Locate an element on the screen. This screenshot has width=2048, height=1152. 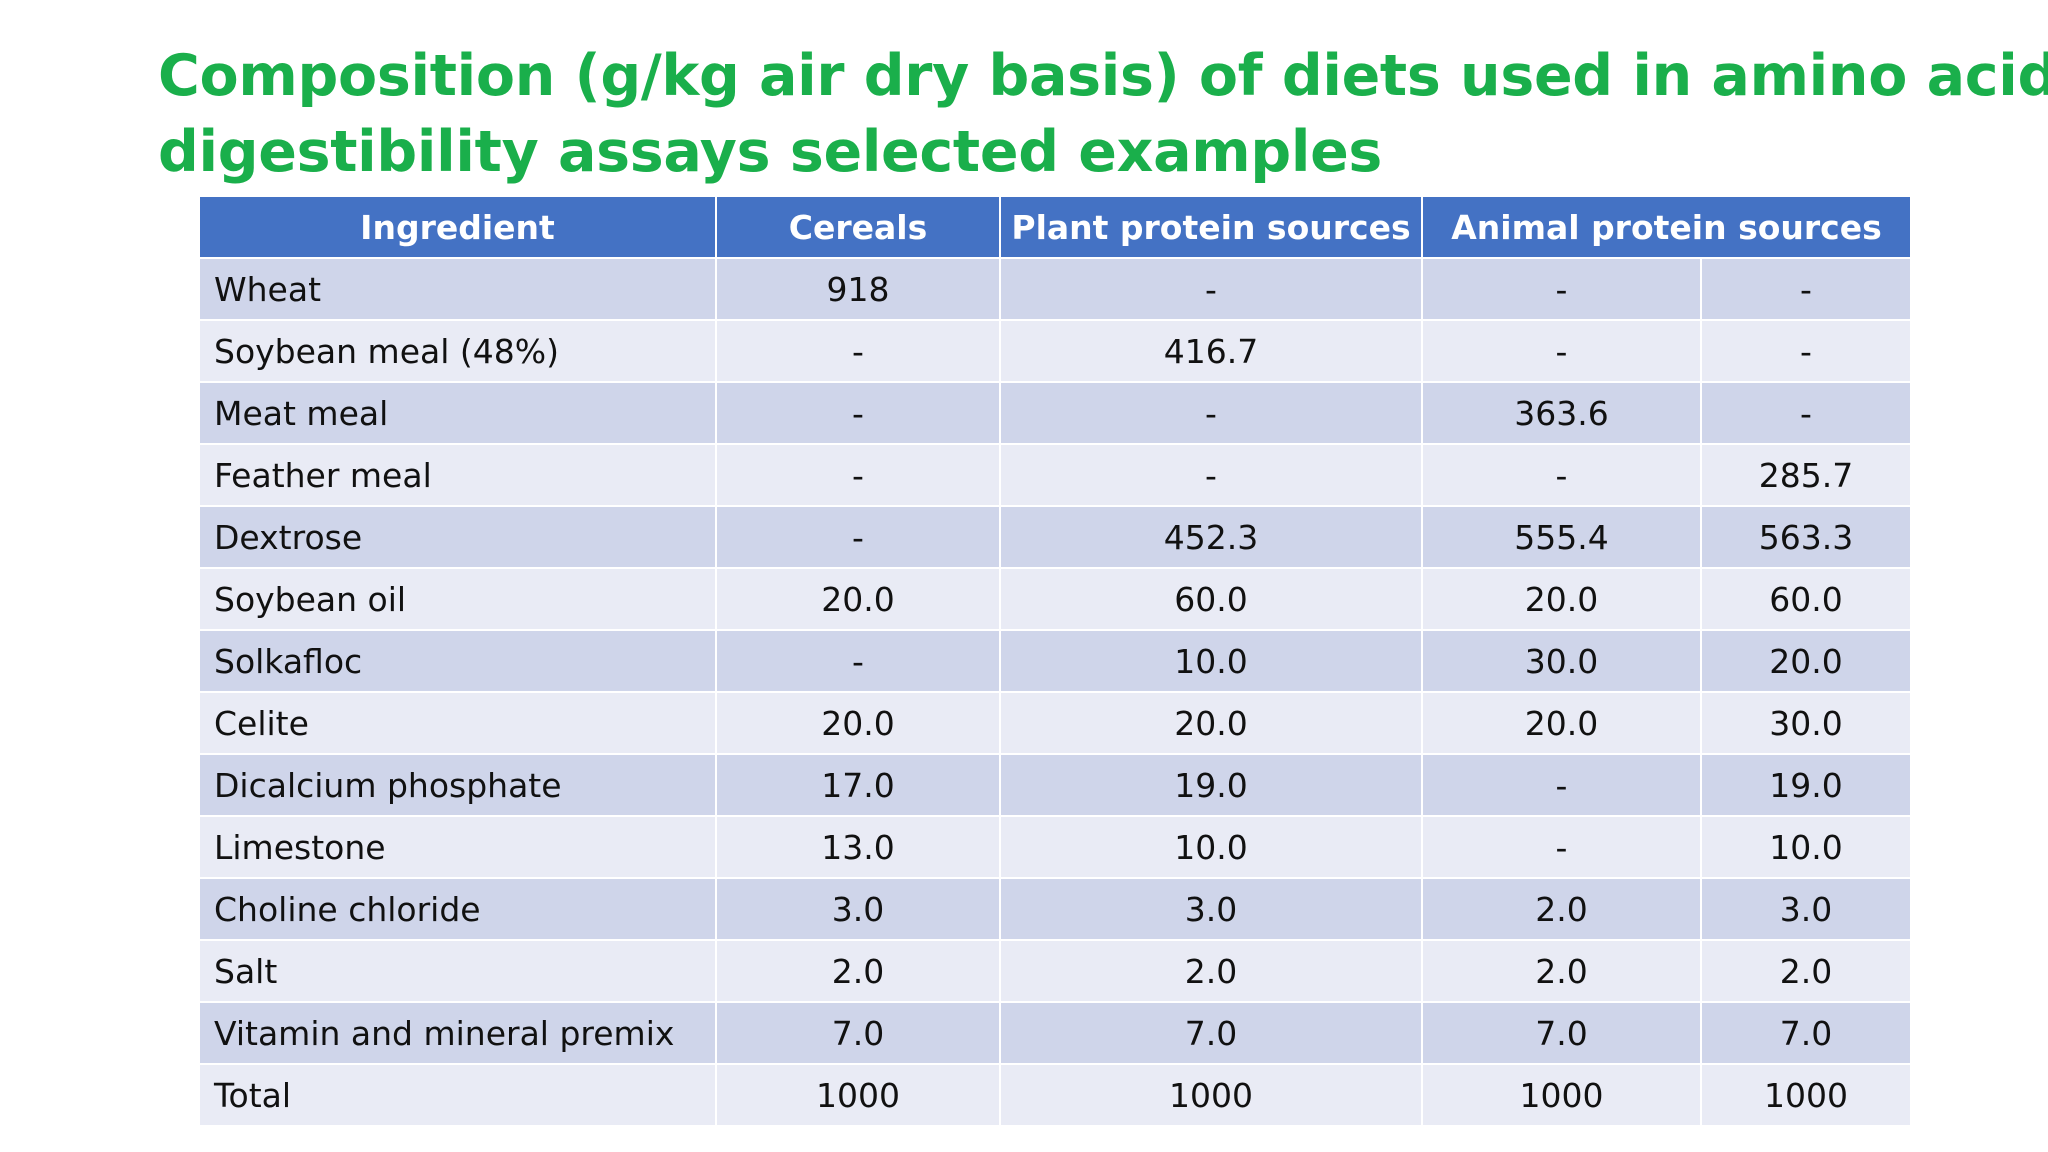
ingredient-cell: Wheat is located at coordinates (457, 289).